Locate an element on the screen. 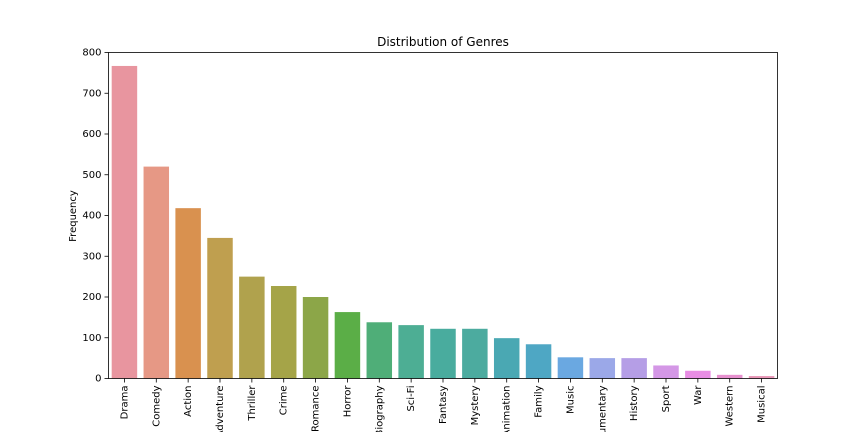 The image size is (864, 432). bar-western is located at coordinates (729, 376).